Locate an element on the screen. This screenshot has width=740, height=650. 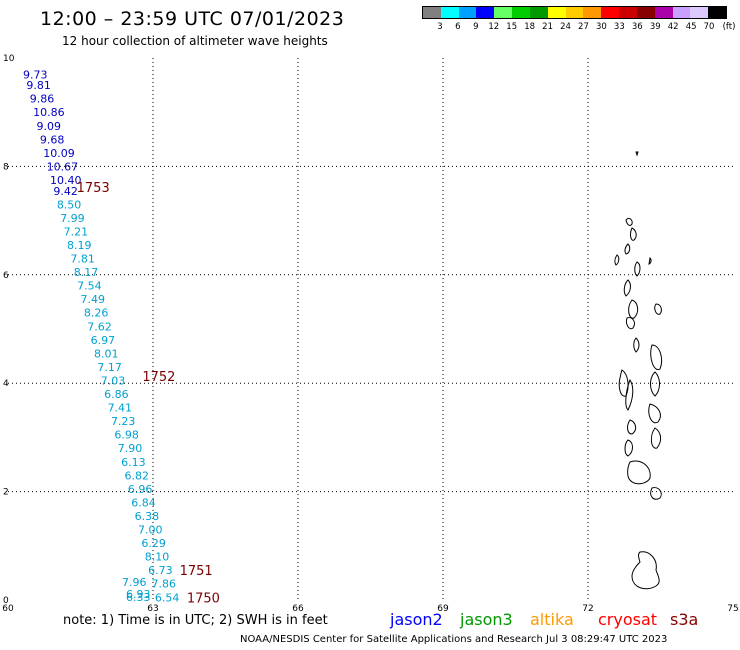
x-tick-label: 63 is located at coordinates (152, 609).